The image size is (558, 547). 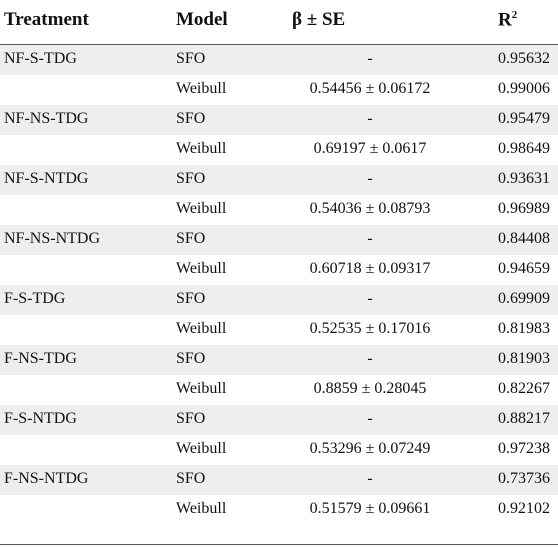 I want to click on r-squared-cell: 0.99006, so click(x=524, y=88).